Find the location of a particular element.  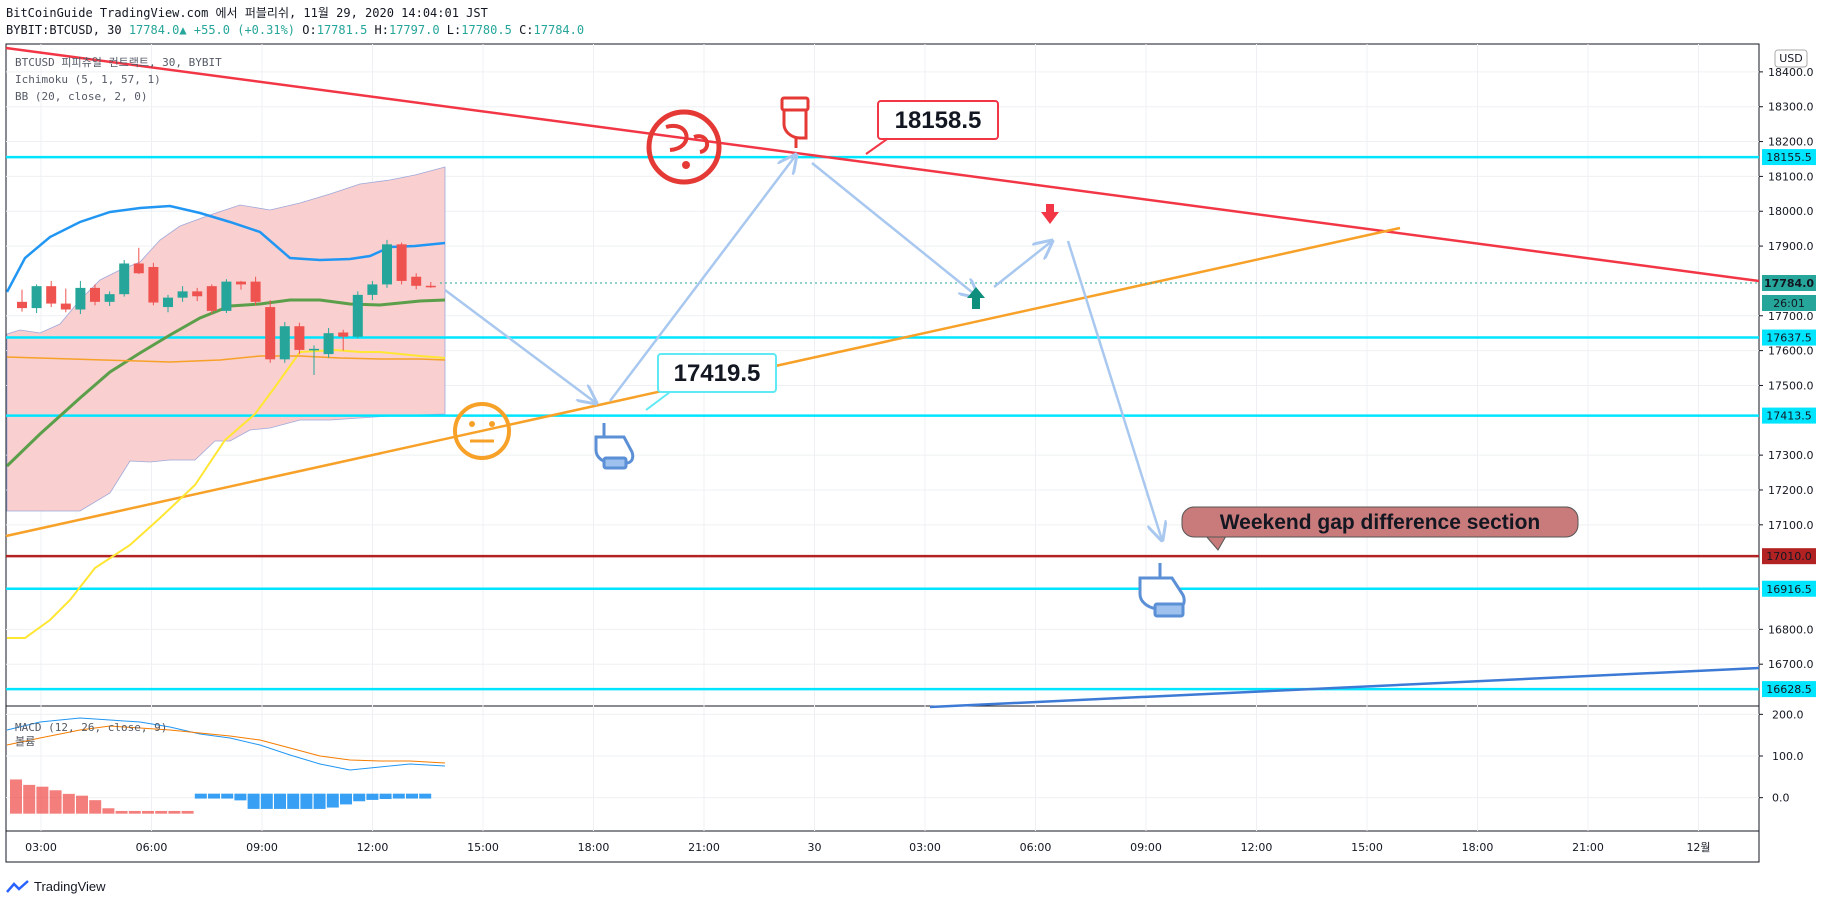

callout-mid: 17419.5 is located at coordinates (711, 382).